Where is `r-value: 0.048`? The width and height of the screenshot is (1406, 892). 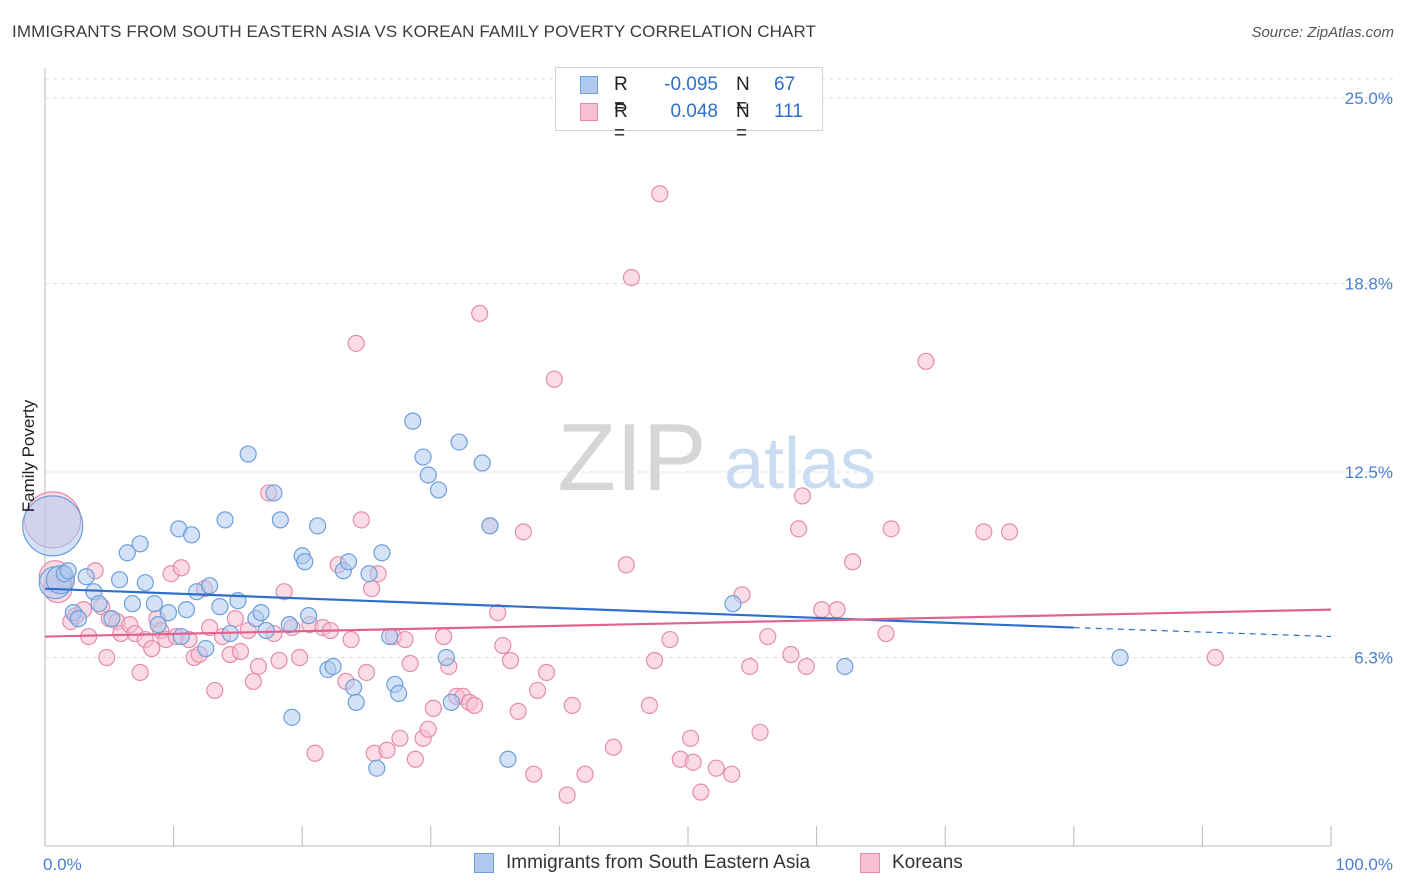 r-value: 0.048 is located at coordinates (694, 111).